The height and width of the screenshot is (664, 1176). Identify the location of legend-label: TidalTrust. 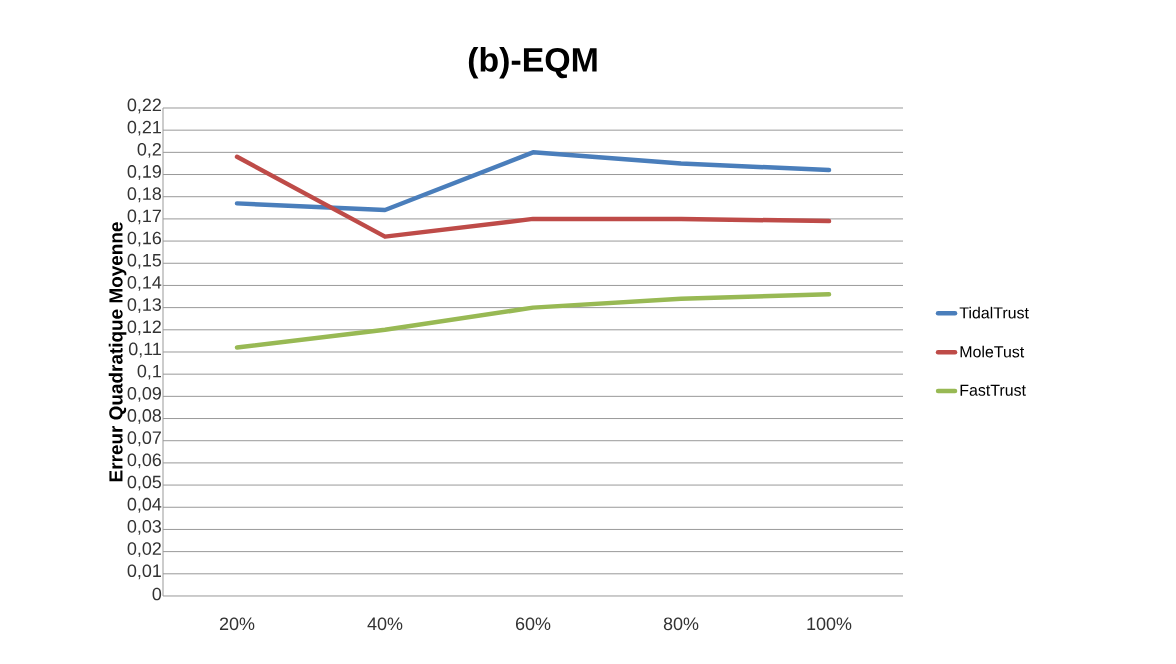
(994, 312).